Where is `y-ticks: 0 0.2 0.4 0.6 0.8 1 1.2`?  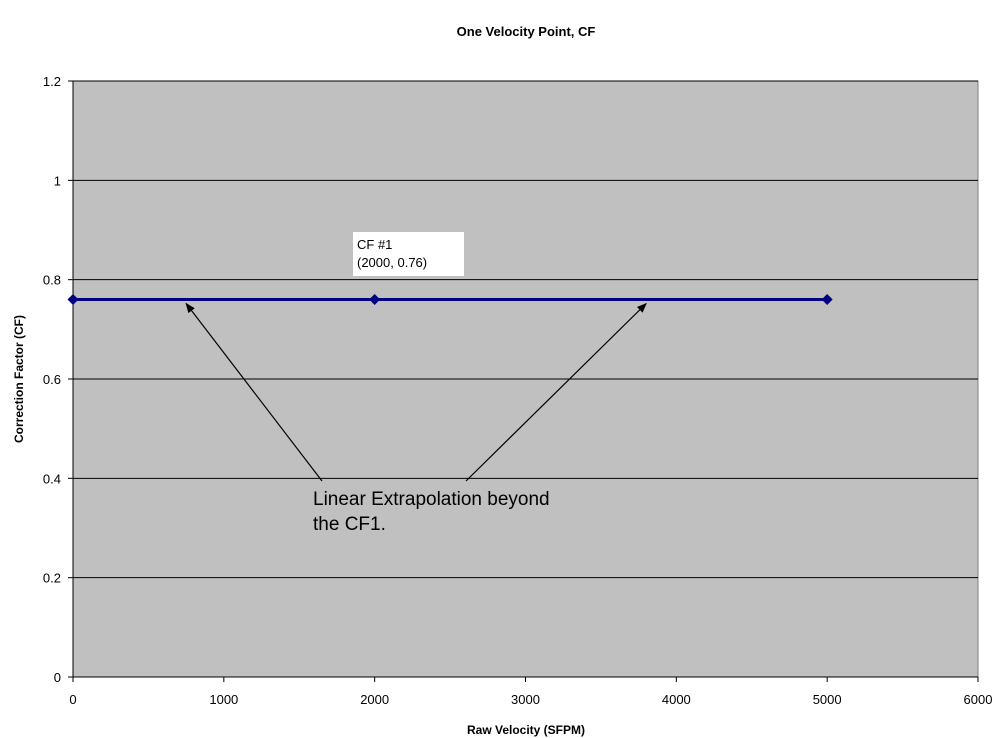 y-ticks: 0 0.2 0.4 0.6 0.8 1 1.2 is located at coordinates (58, 379).